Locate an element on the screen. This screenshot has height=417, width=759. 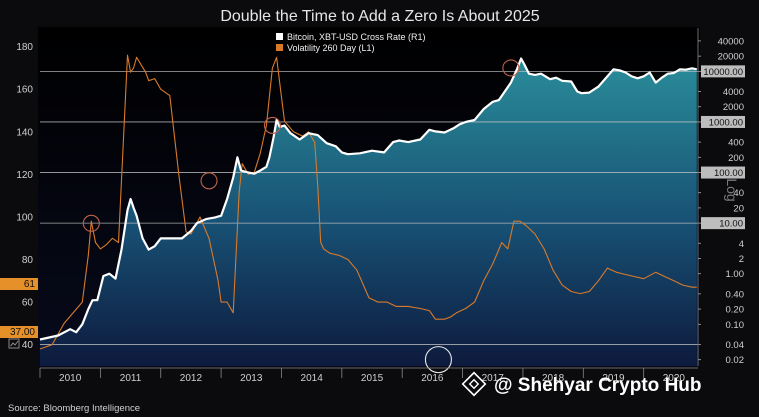
watermark: @ Shehyar Crypto Hub is located at coordinates (581, 384).